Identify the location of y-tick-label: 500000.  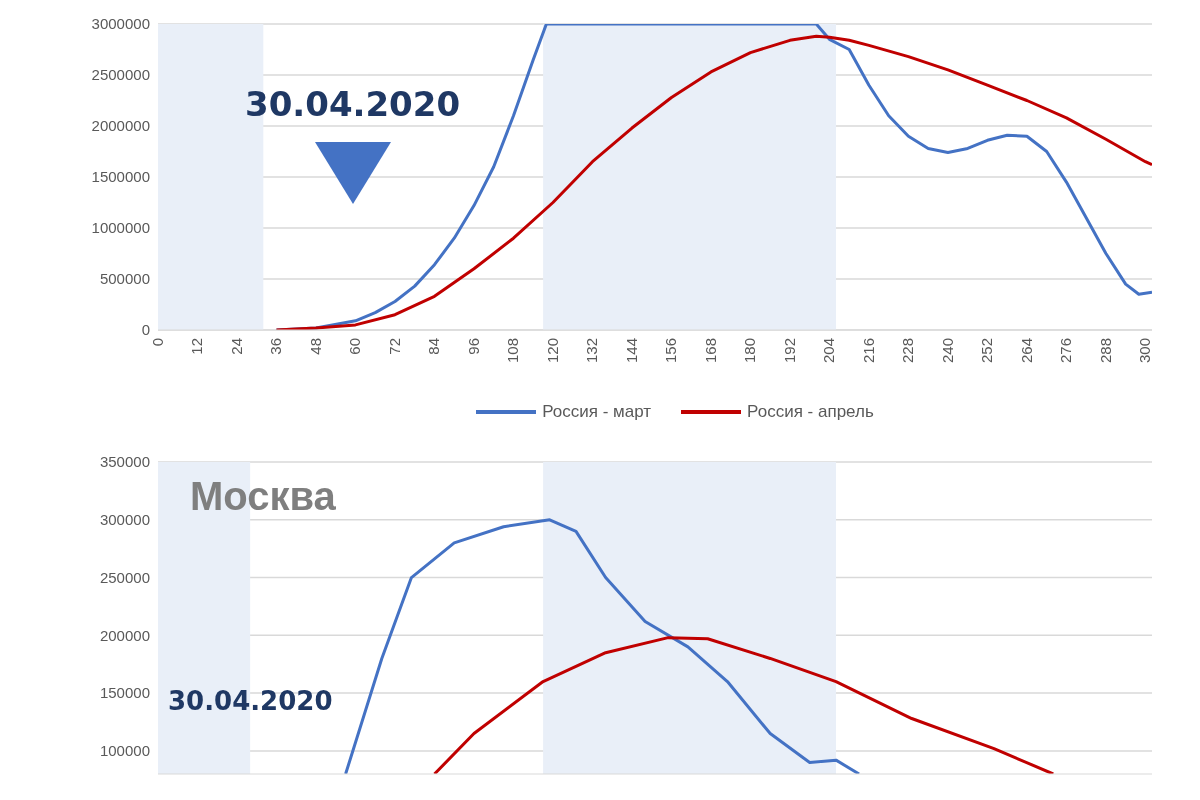
(124, 279).